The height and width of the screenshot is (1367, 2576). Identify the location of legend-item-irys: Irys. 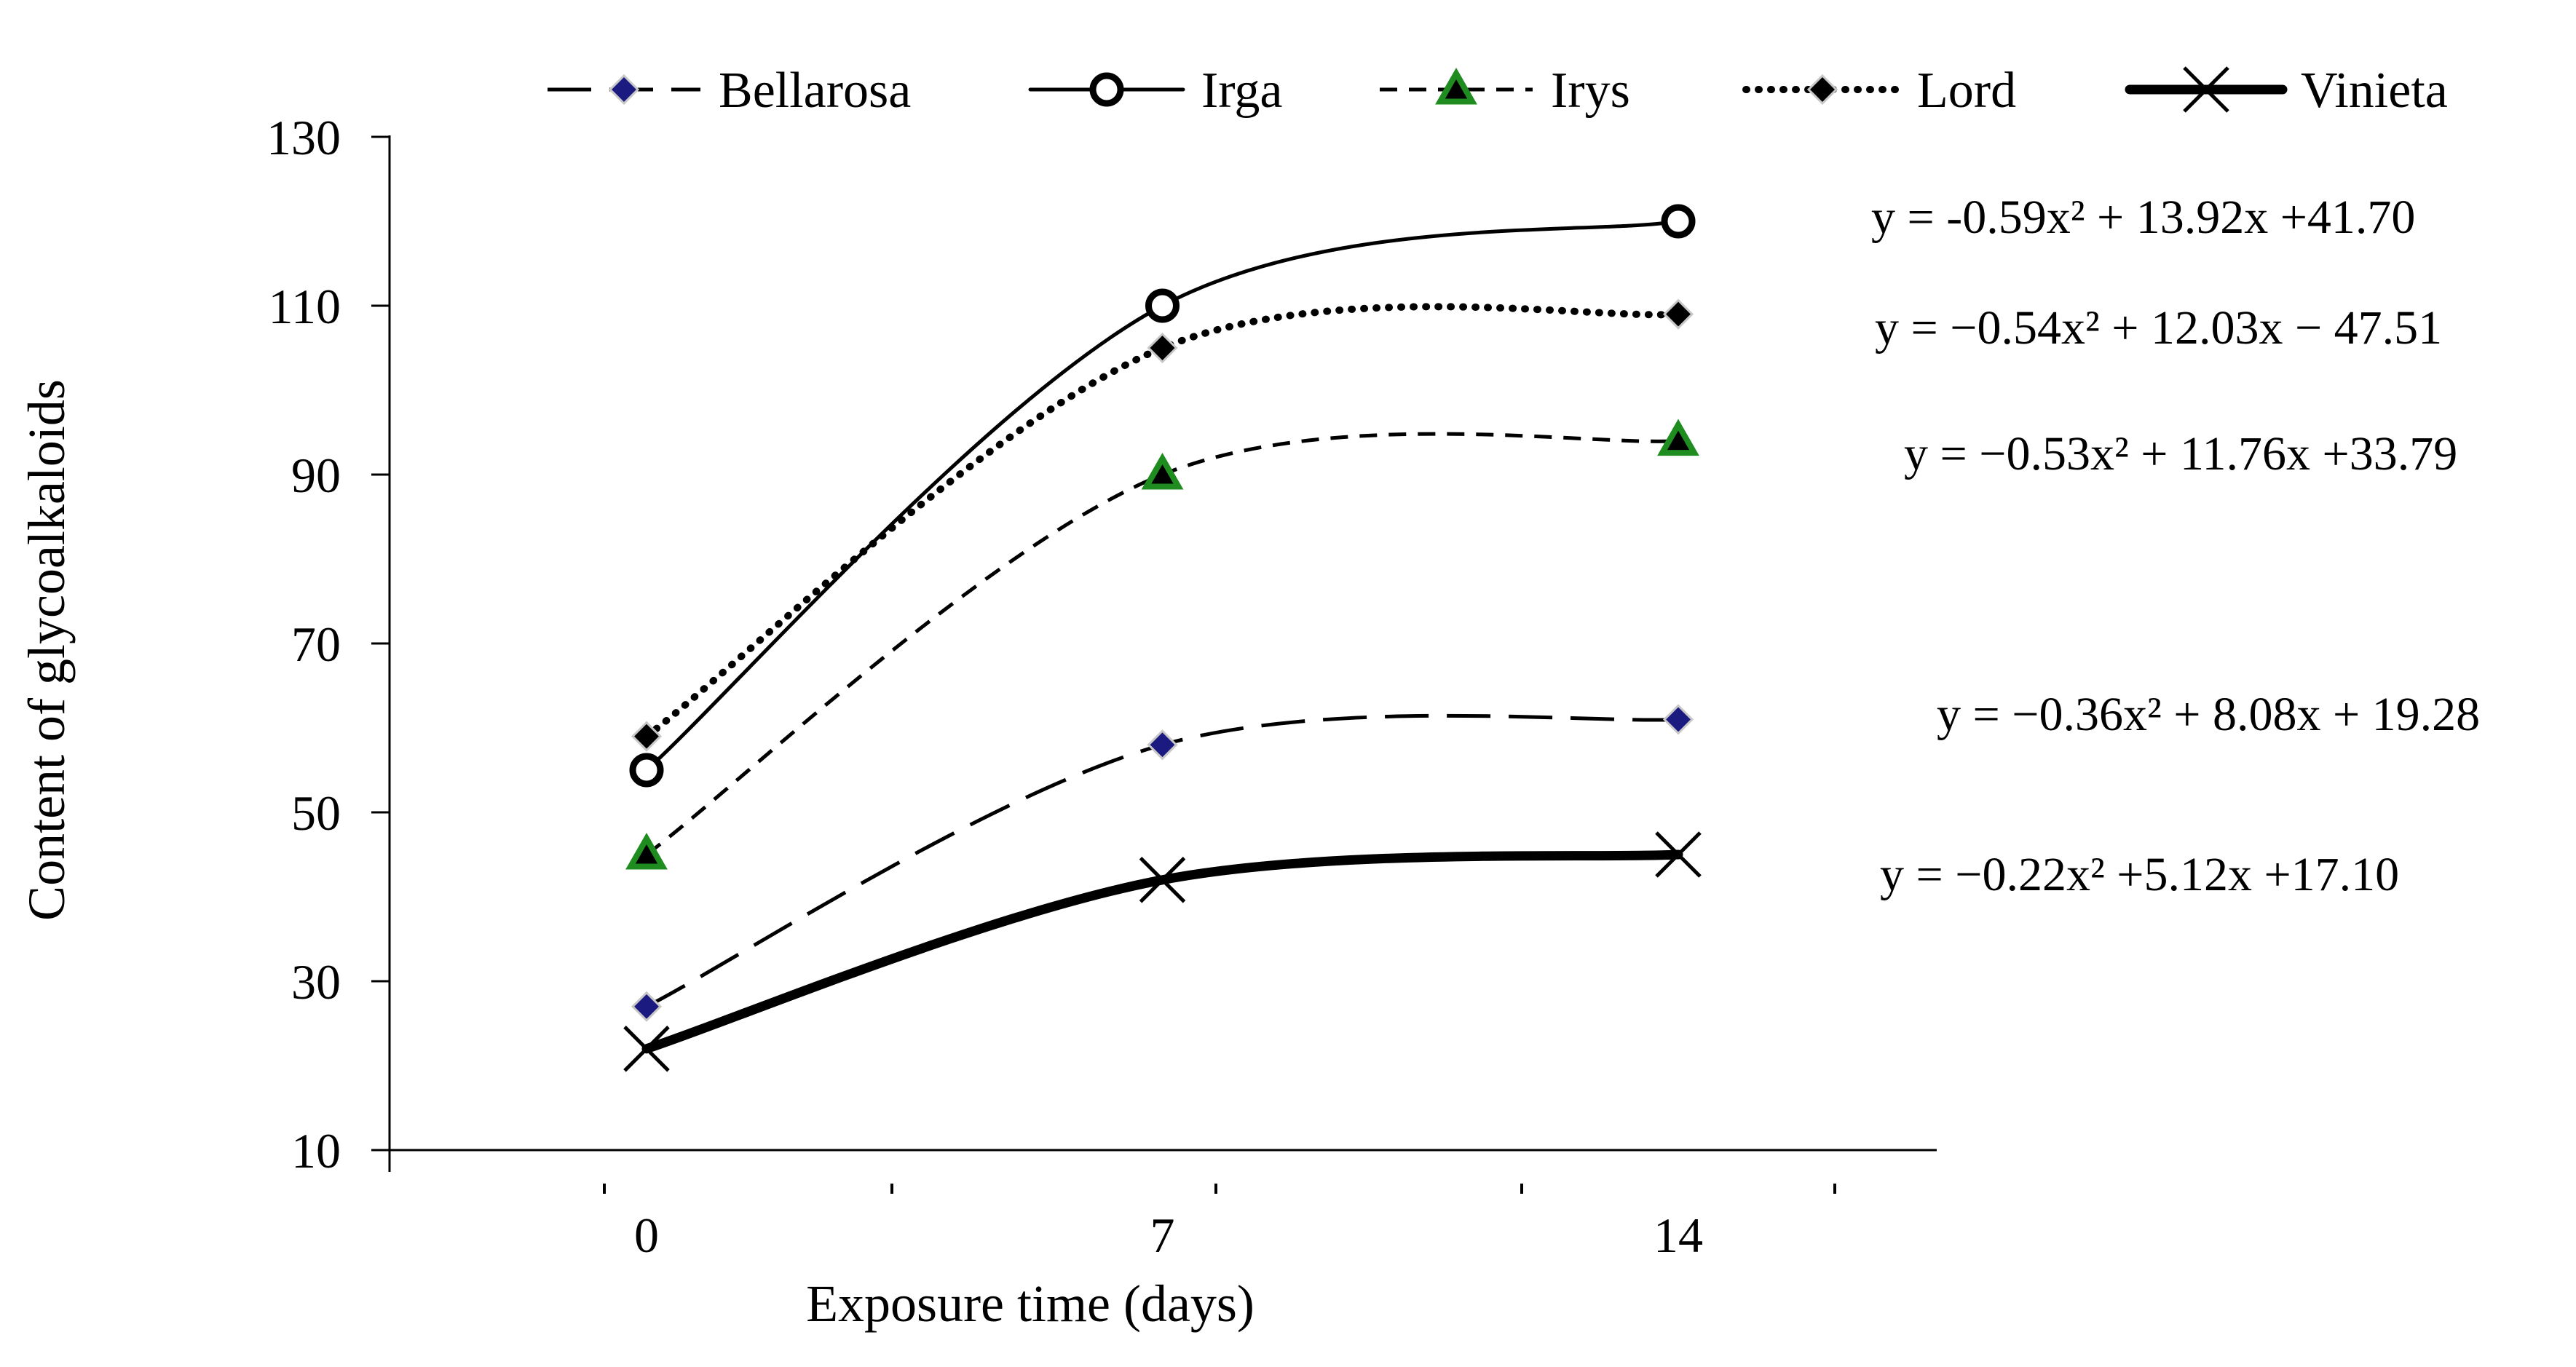
(1505, 91).